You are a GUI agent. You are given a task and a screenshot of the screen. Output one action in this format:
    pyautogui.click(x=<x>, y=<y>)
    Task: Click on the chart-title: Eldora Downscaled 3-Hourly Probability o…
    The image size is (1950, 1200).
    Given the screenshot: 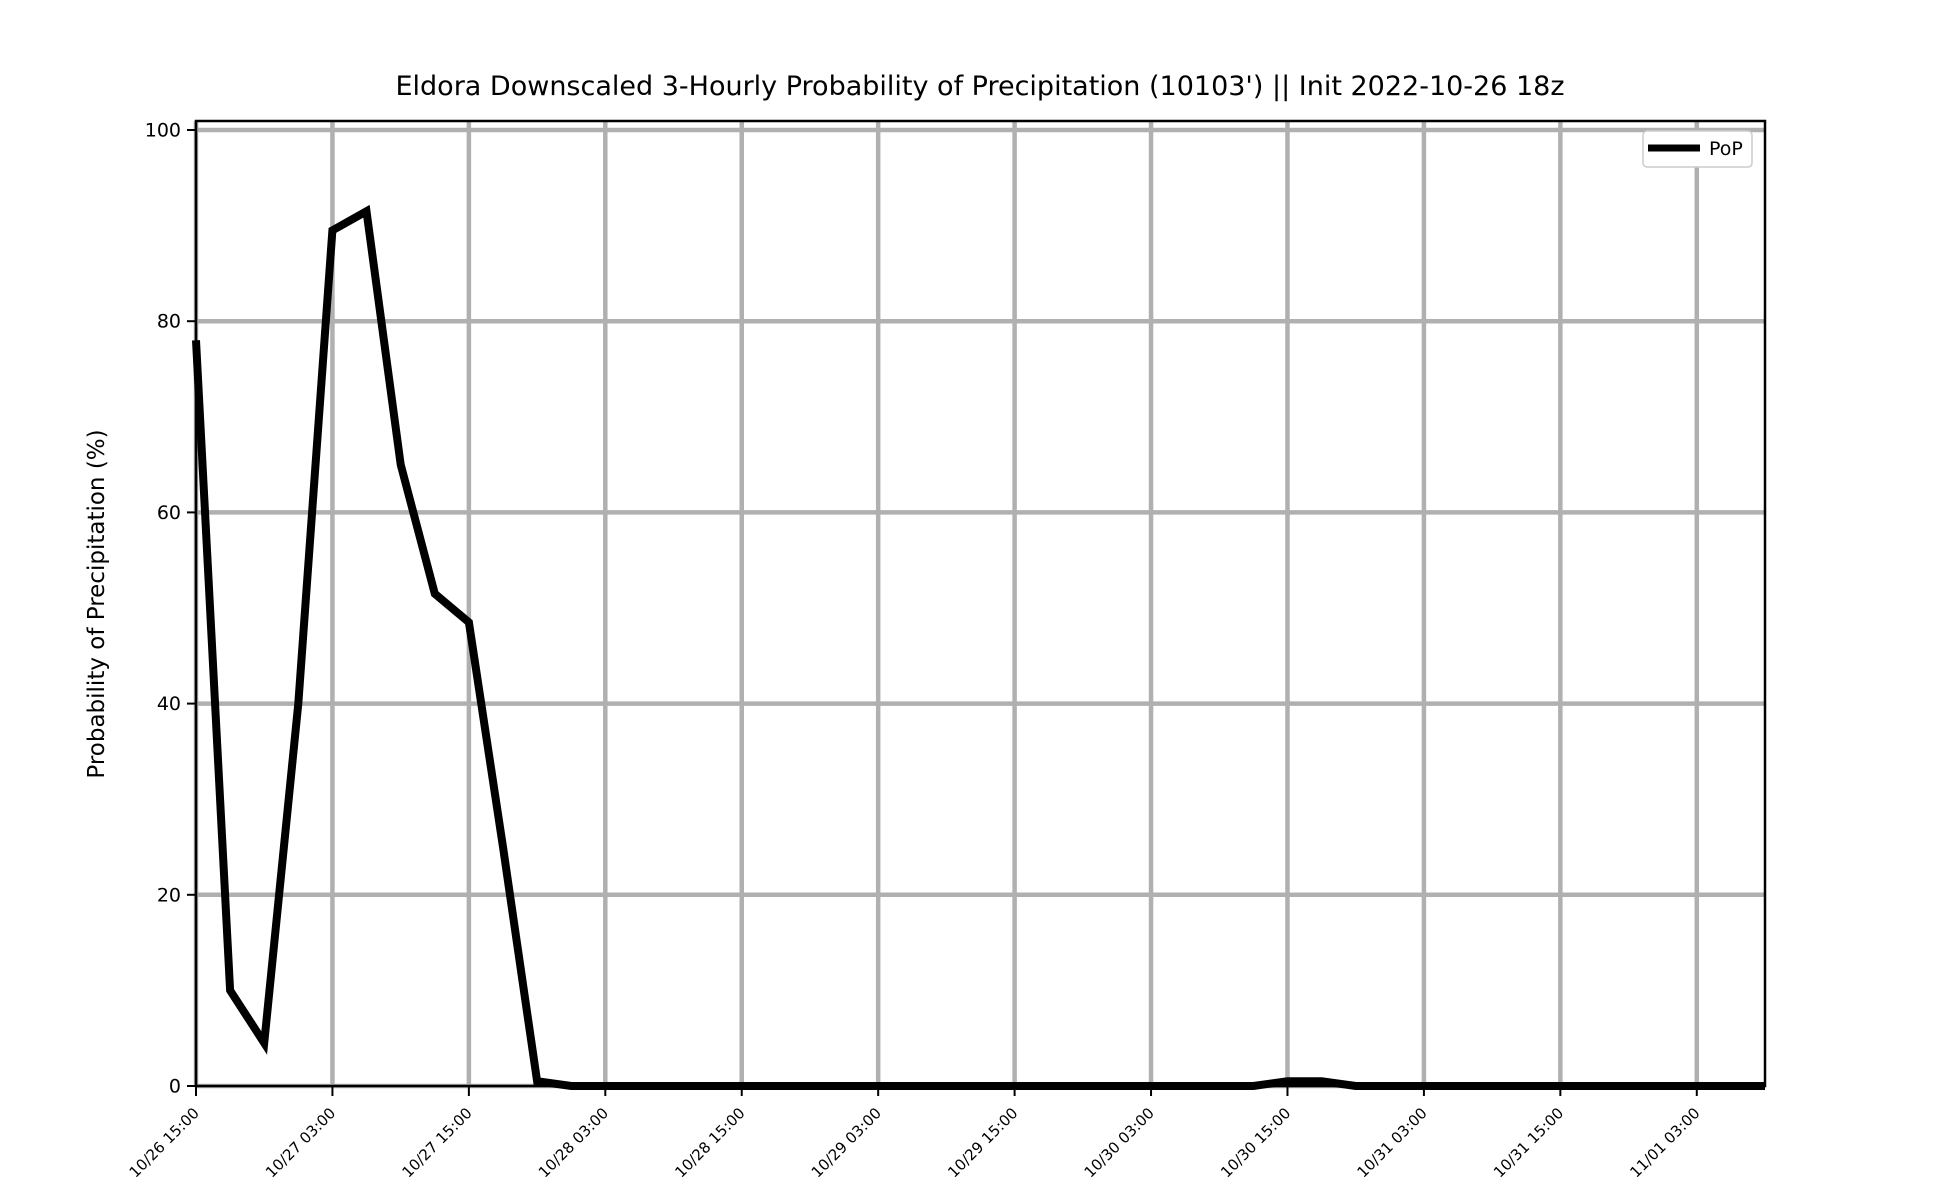 What is the action you would take?
    pyautogui.click(x=979, y=86)
    